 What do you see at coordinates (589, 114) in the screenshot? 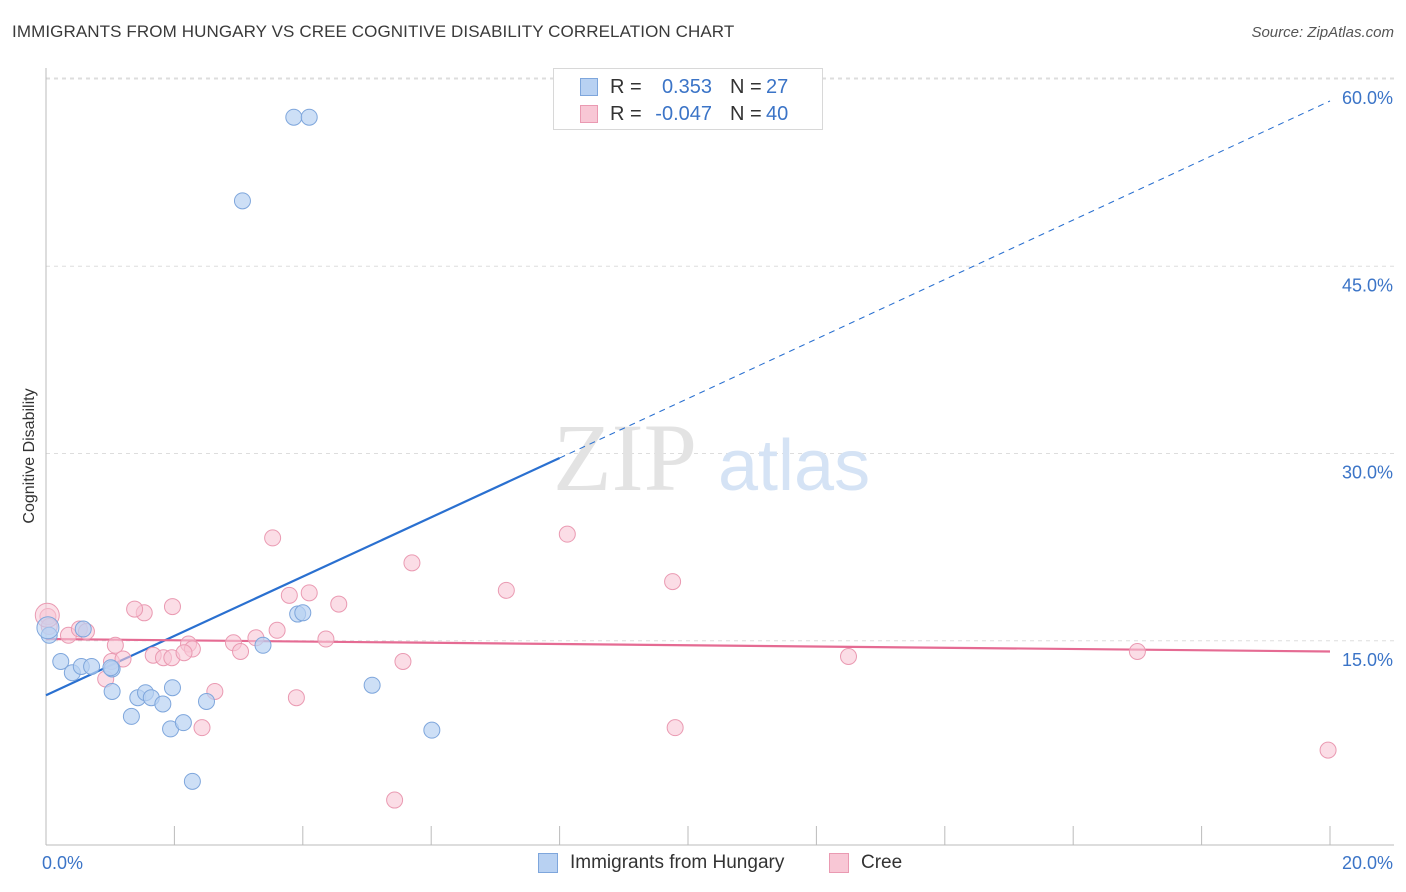
I see `cree-swatch` at bounding box center [589, 114].